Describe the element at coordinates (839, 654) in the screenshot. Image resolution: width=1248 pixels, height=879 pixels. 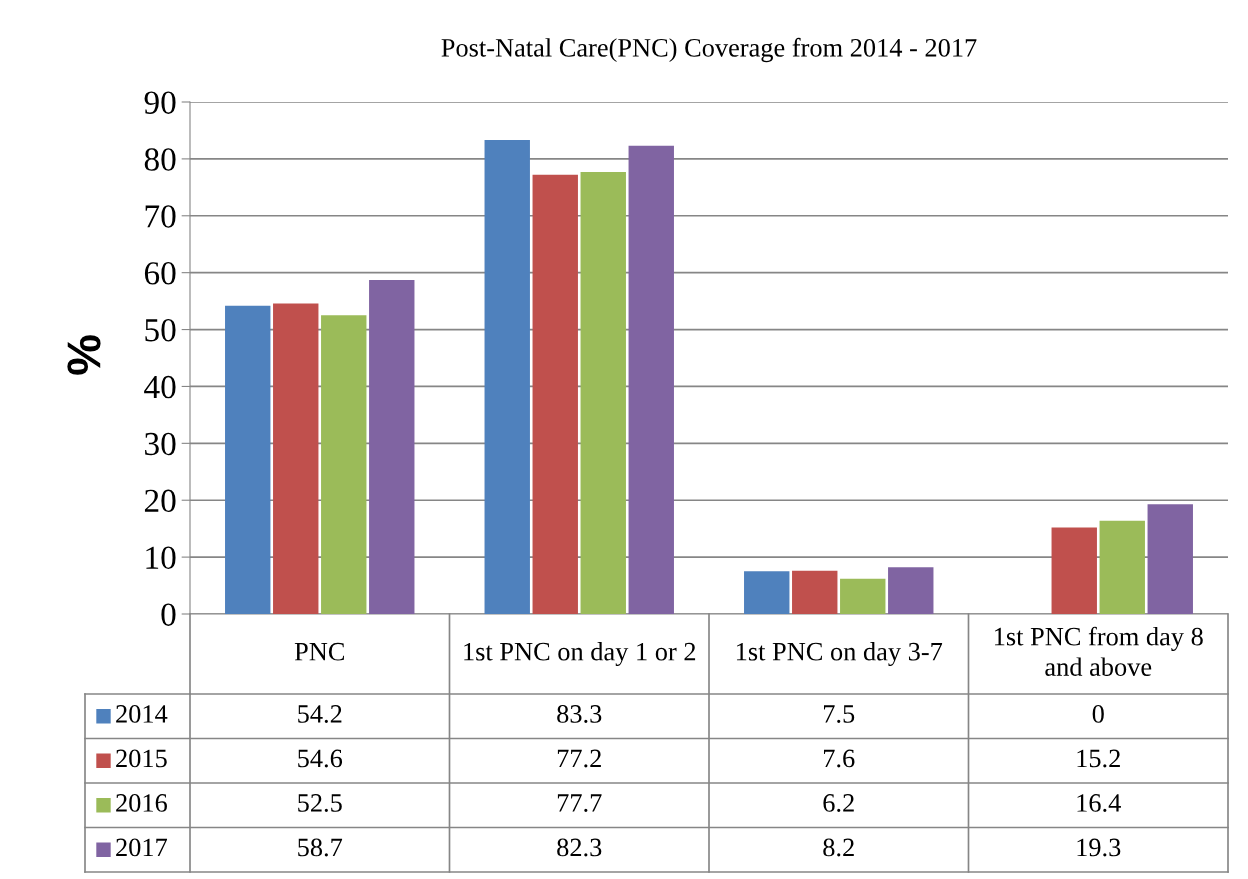
I see `x-tick-label: 1st PNC on day 3-7` at that location.